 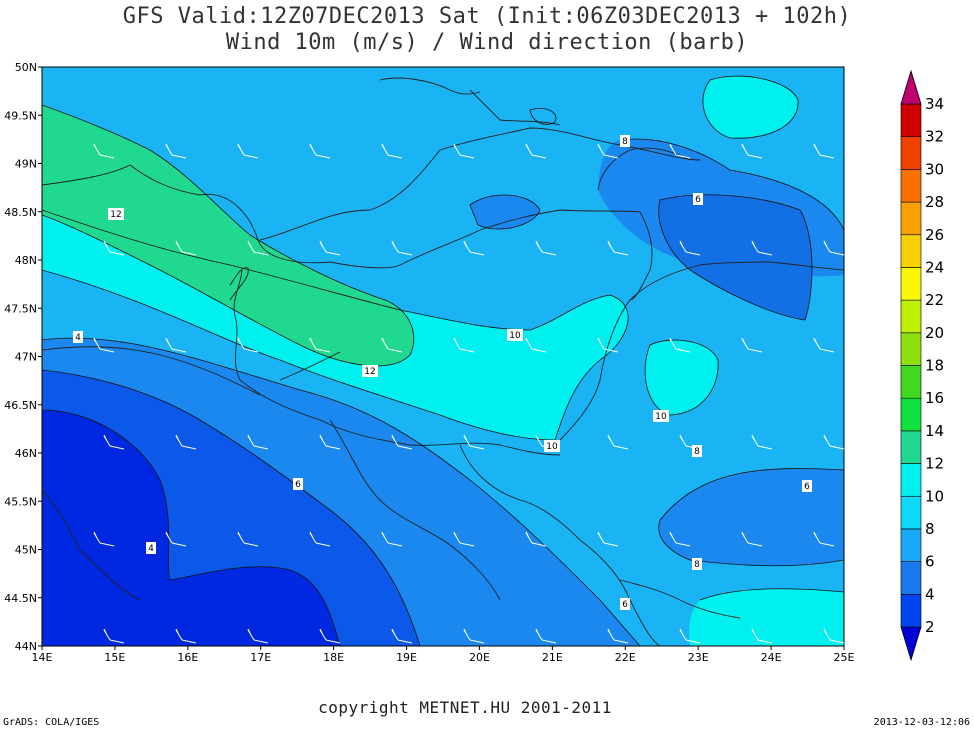 What do you see at coordinates (443, 655) in the screenshot?
I see `longitude-axis: 14E 15E 16E 17E 18E 19E 20E 21E 22E 23E 24E 25E` at bounding box center [443, 655].